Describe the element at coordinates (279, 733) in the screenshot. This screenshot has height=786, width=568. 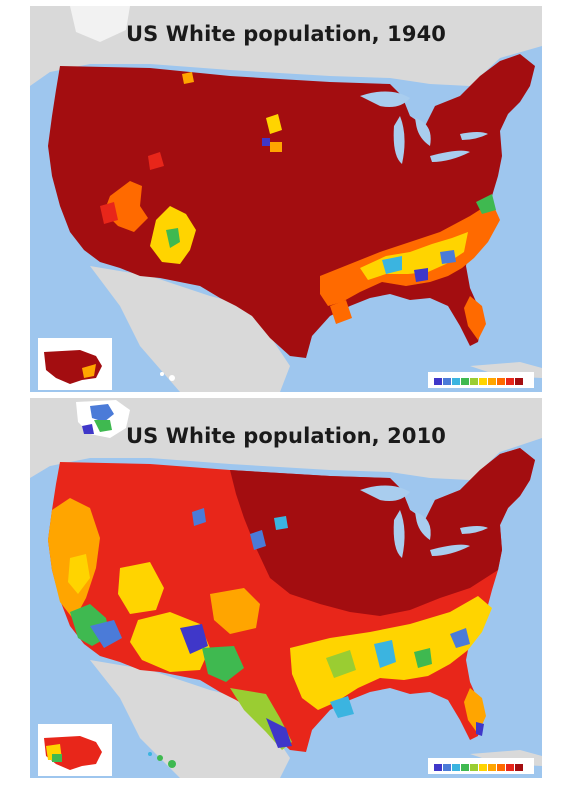
I see `region-rio-grande` at that location.